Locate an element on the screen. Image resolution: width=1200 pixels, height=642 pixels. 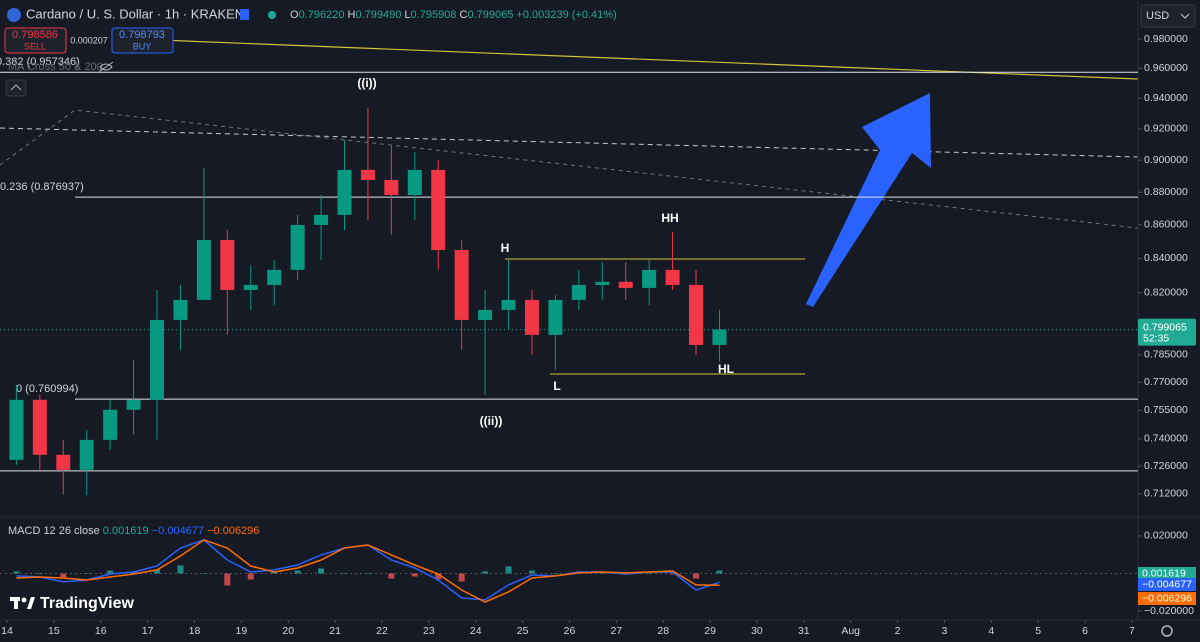
status-dot is located at coordinates (272, 15).